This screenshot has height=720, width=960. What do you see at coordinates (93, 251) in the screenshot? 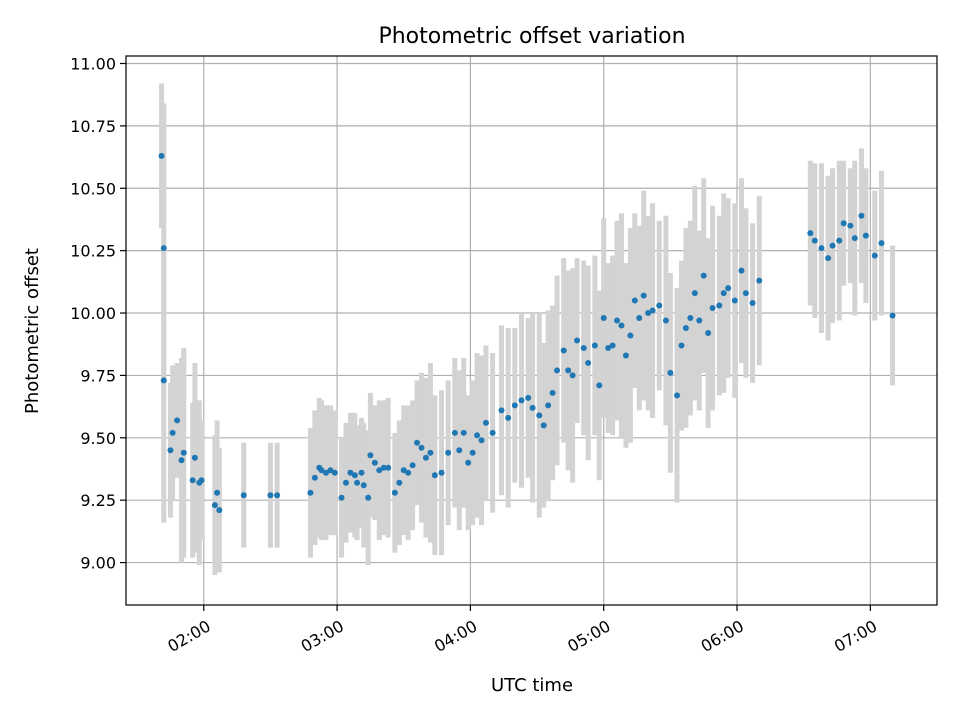
I see `y-tick-label: 10.25` at bounding box center [93, 251].